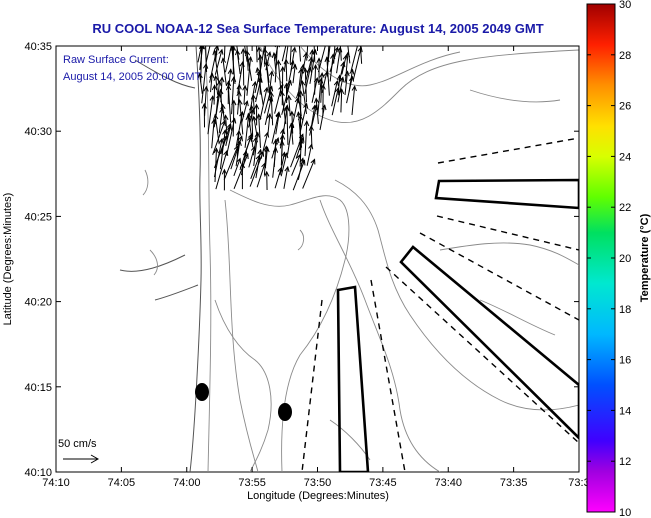 The width and height of the screenshot is (651, 518). What do you see at coordinates (625, 107) in the screenshot?
I see `colorbar-tick-label: 26` at bounding box center [625, 107].